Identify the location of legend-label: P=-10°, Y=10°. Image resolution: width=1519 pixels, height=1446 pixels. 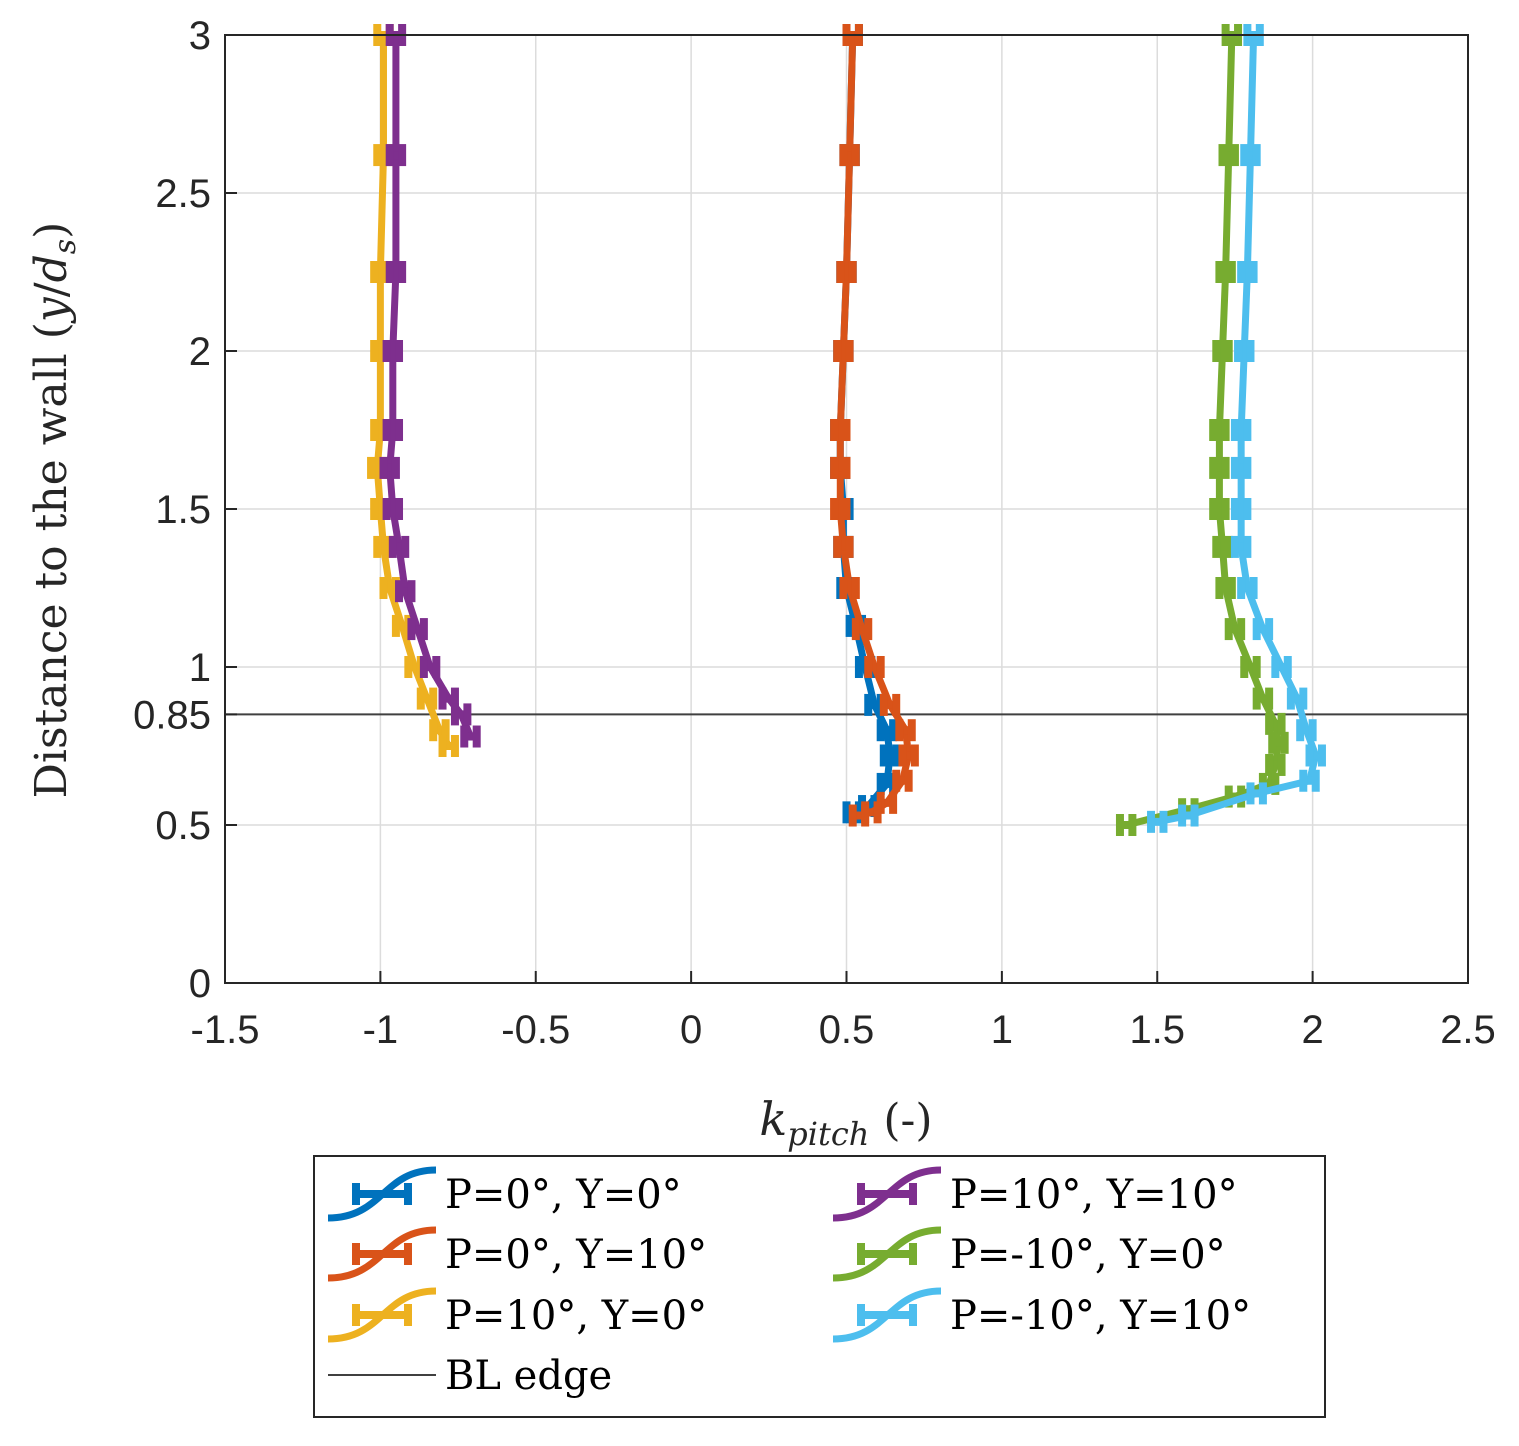
(1100, 1316).